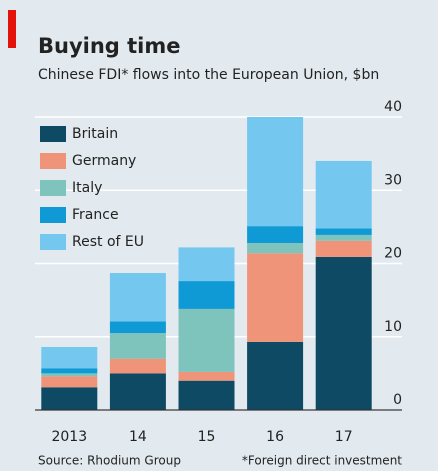 The width and height of the screenshot is (438, 471). I want to click on red-tab, so click(12, 29).